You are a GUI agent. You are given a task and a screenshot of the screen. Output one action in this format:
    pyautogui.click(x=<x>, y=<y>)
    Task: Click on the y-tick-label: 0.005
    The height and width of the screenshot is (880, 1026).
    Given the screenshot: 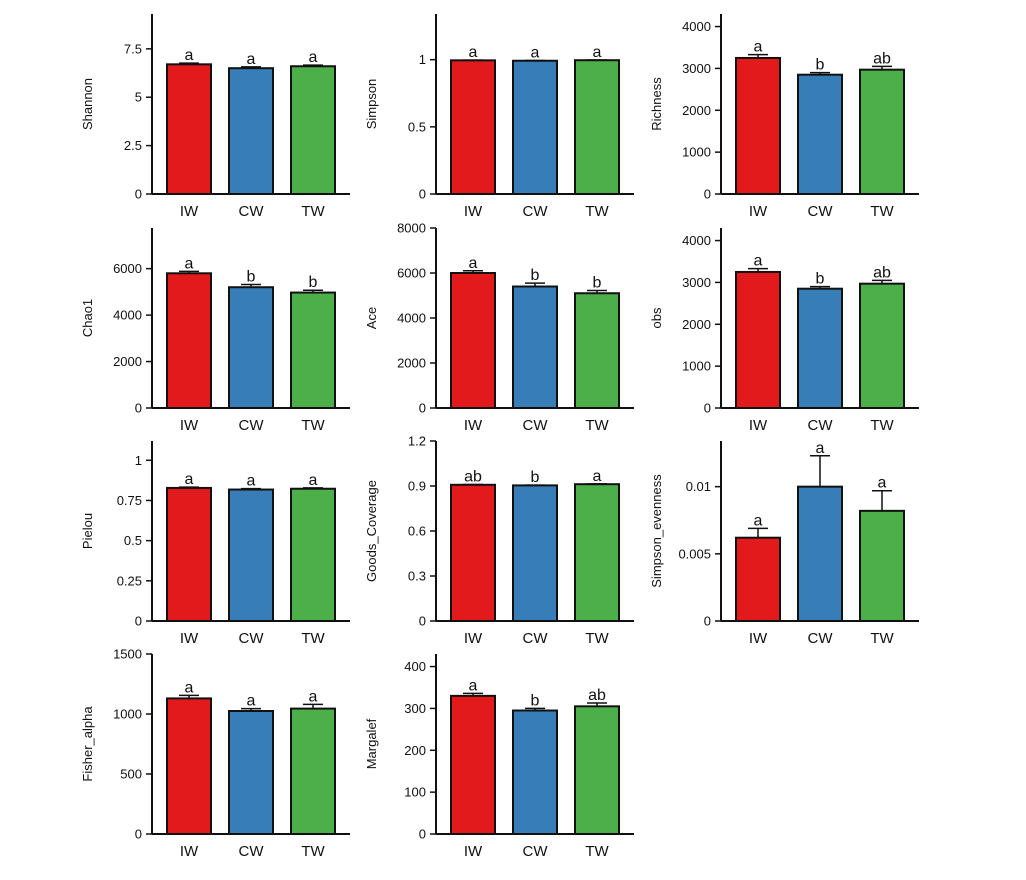 What is the action you would take?
    pyautogui.click(x=694, y=553)
    